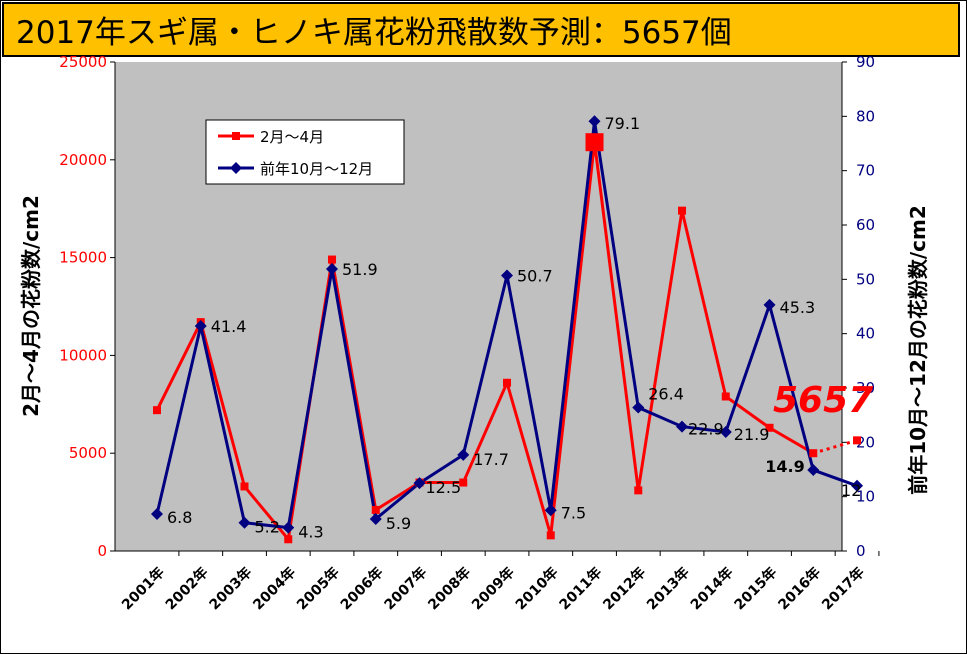  I want to click on data-label: 12, so click(851, 490).